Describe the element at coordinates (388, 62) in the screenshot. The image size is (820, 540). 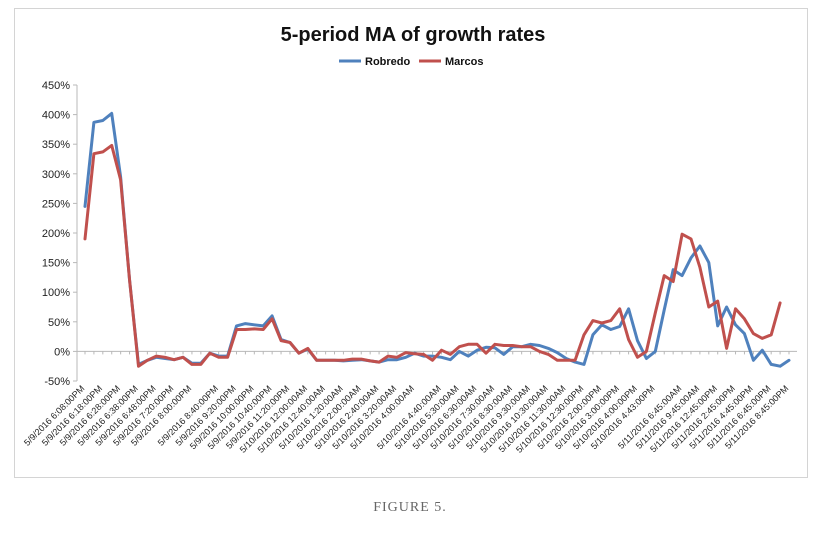
I see `legend-label-robredo: Robredo` at that location.